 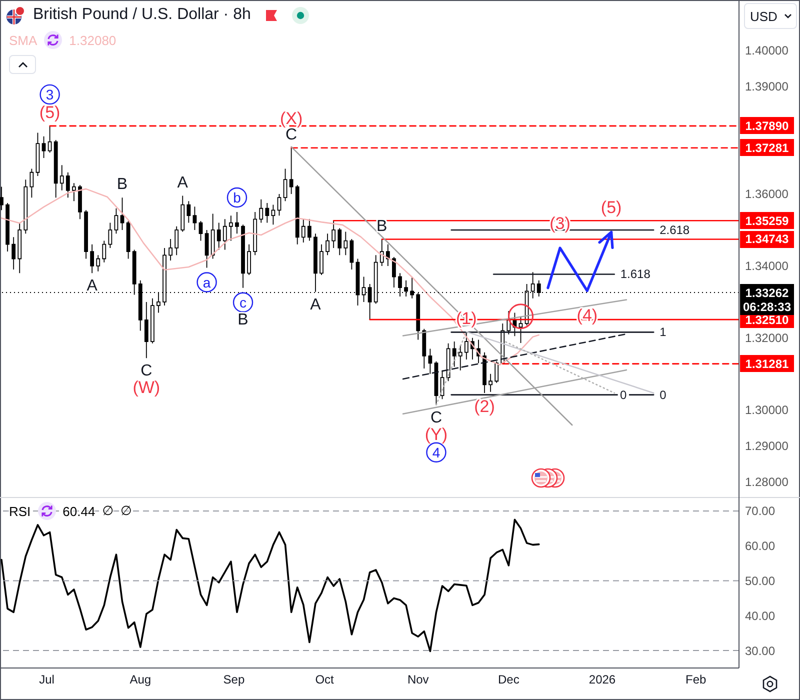 I want to click on y-tick-label: 1.28000, so click(x=767, y=482).